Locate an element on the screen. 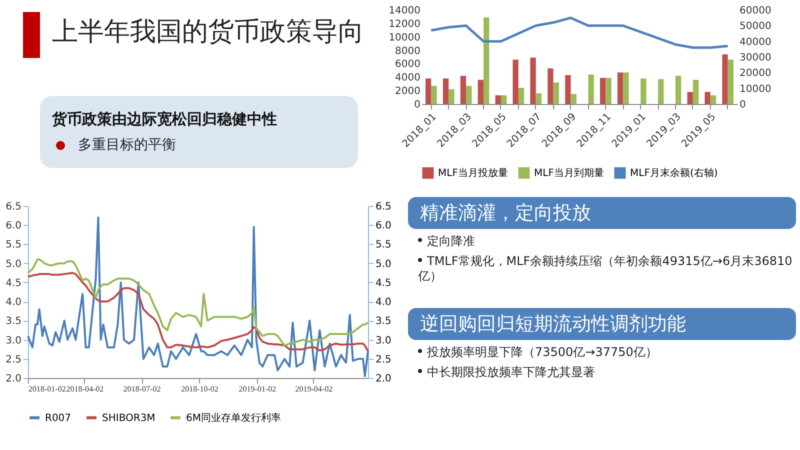  y2-tick-label: 3.5 is located at coordinates (384, 322).